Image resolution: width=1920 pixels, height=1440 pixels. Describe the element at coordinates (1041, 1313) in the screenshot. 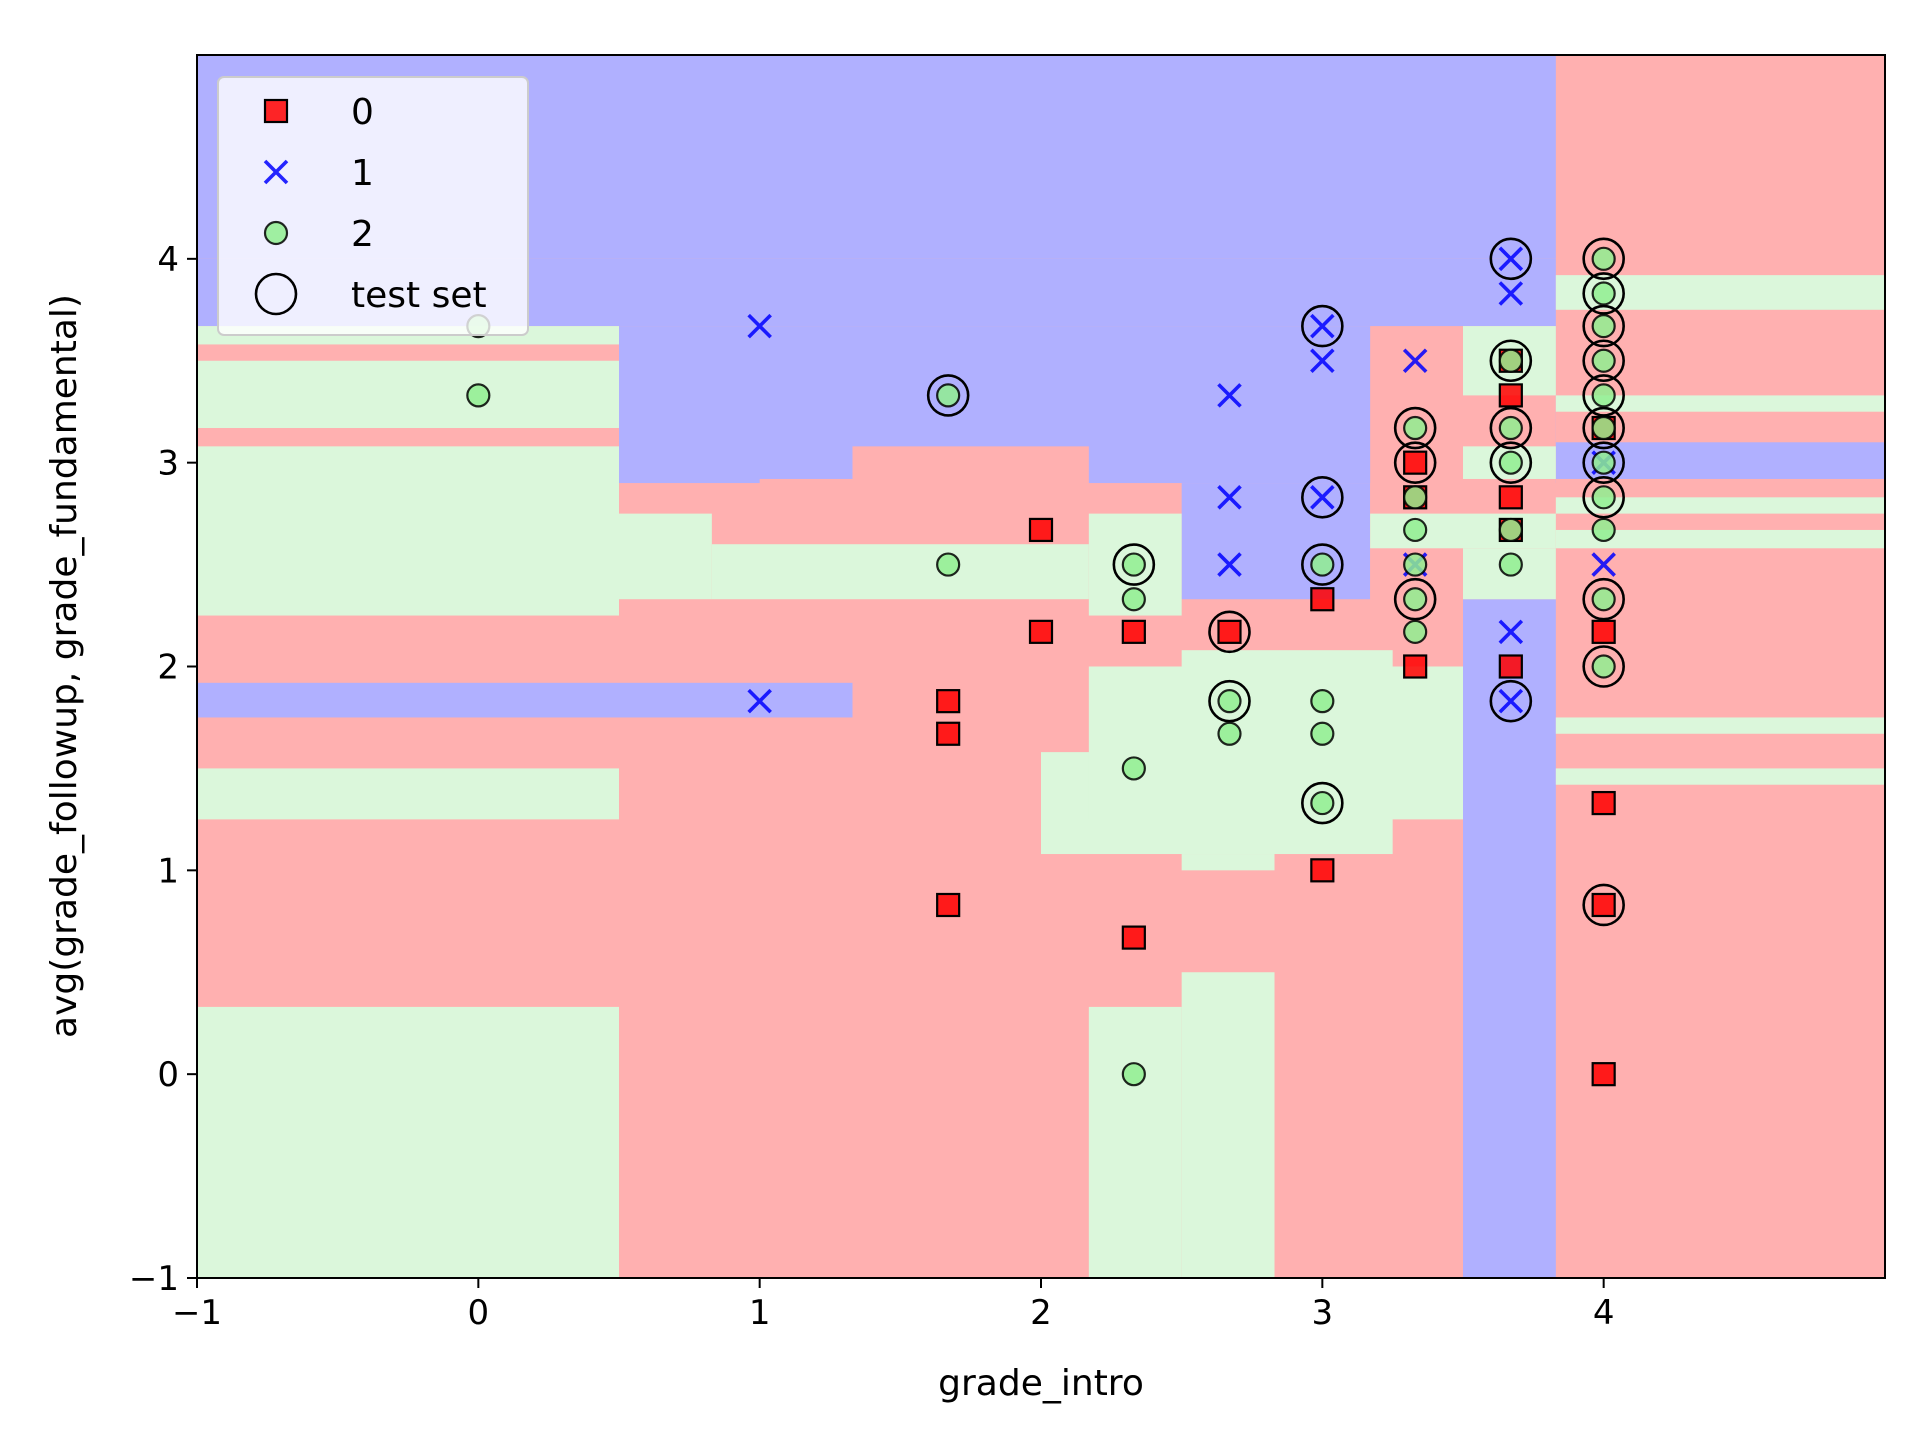

I see `x-tick-label: 2` at that location.